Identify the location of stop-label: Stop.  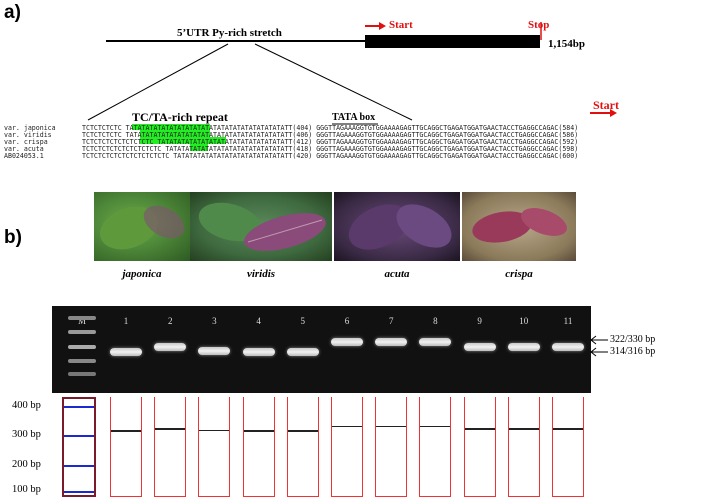
(539, 25).